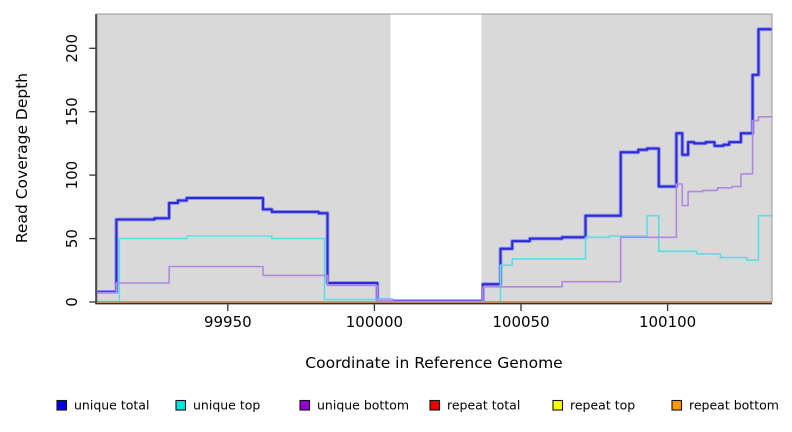 This screenshot has width=792, height=432. What do you see at coordinates (520, 322) in the screenshot?
I see `x-tick-label: 100050` at bounding box center [520, 322].